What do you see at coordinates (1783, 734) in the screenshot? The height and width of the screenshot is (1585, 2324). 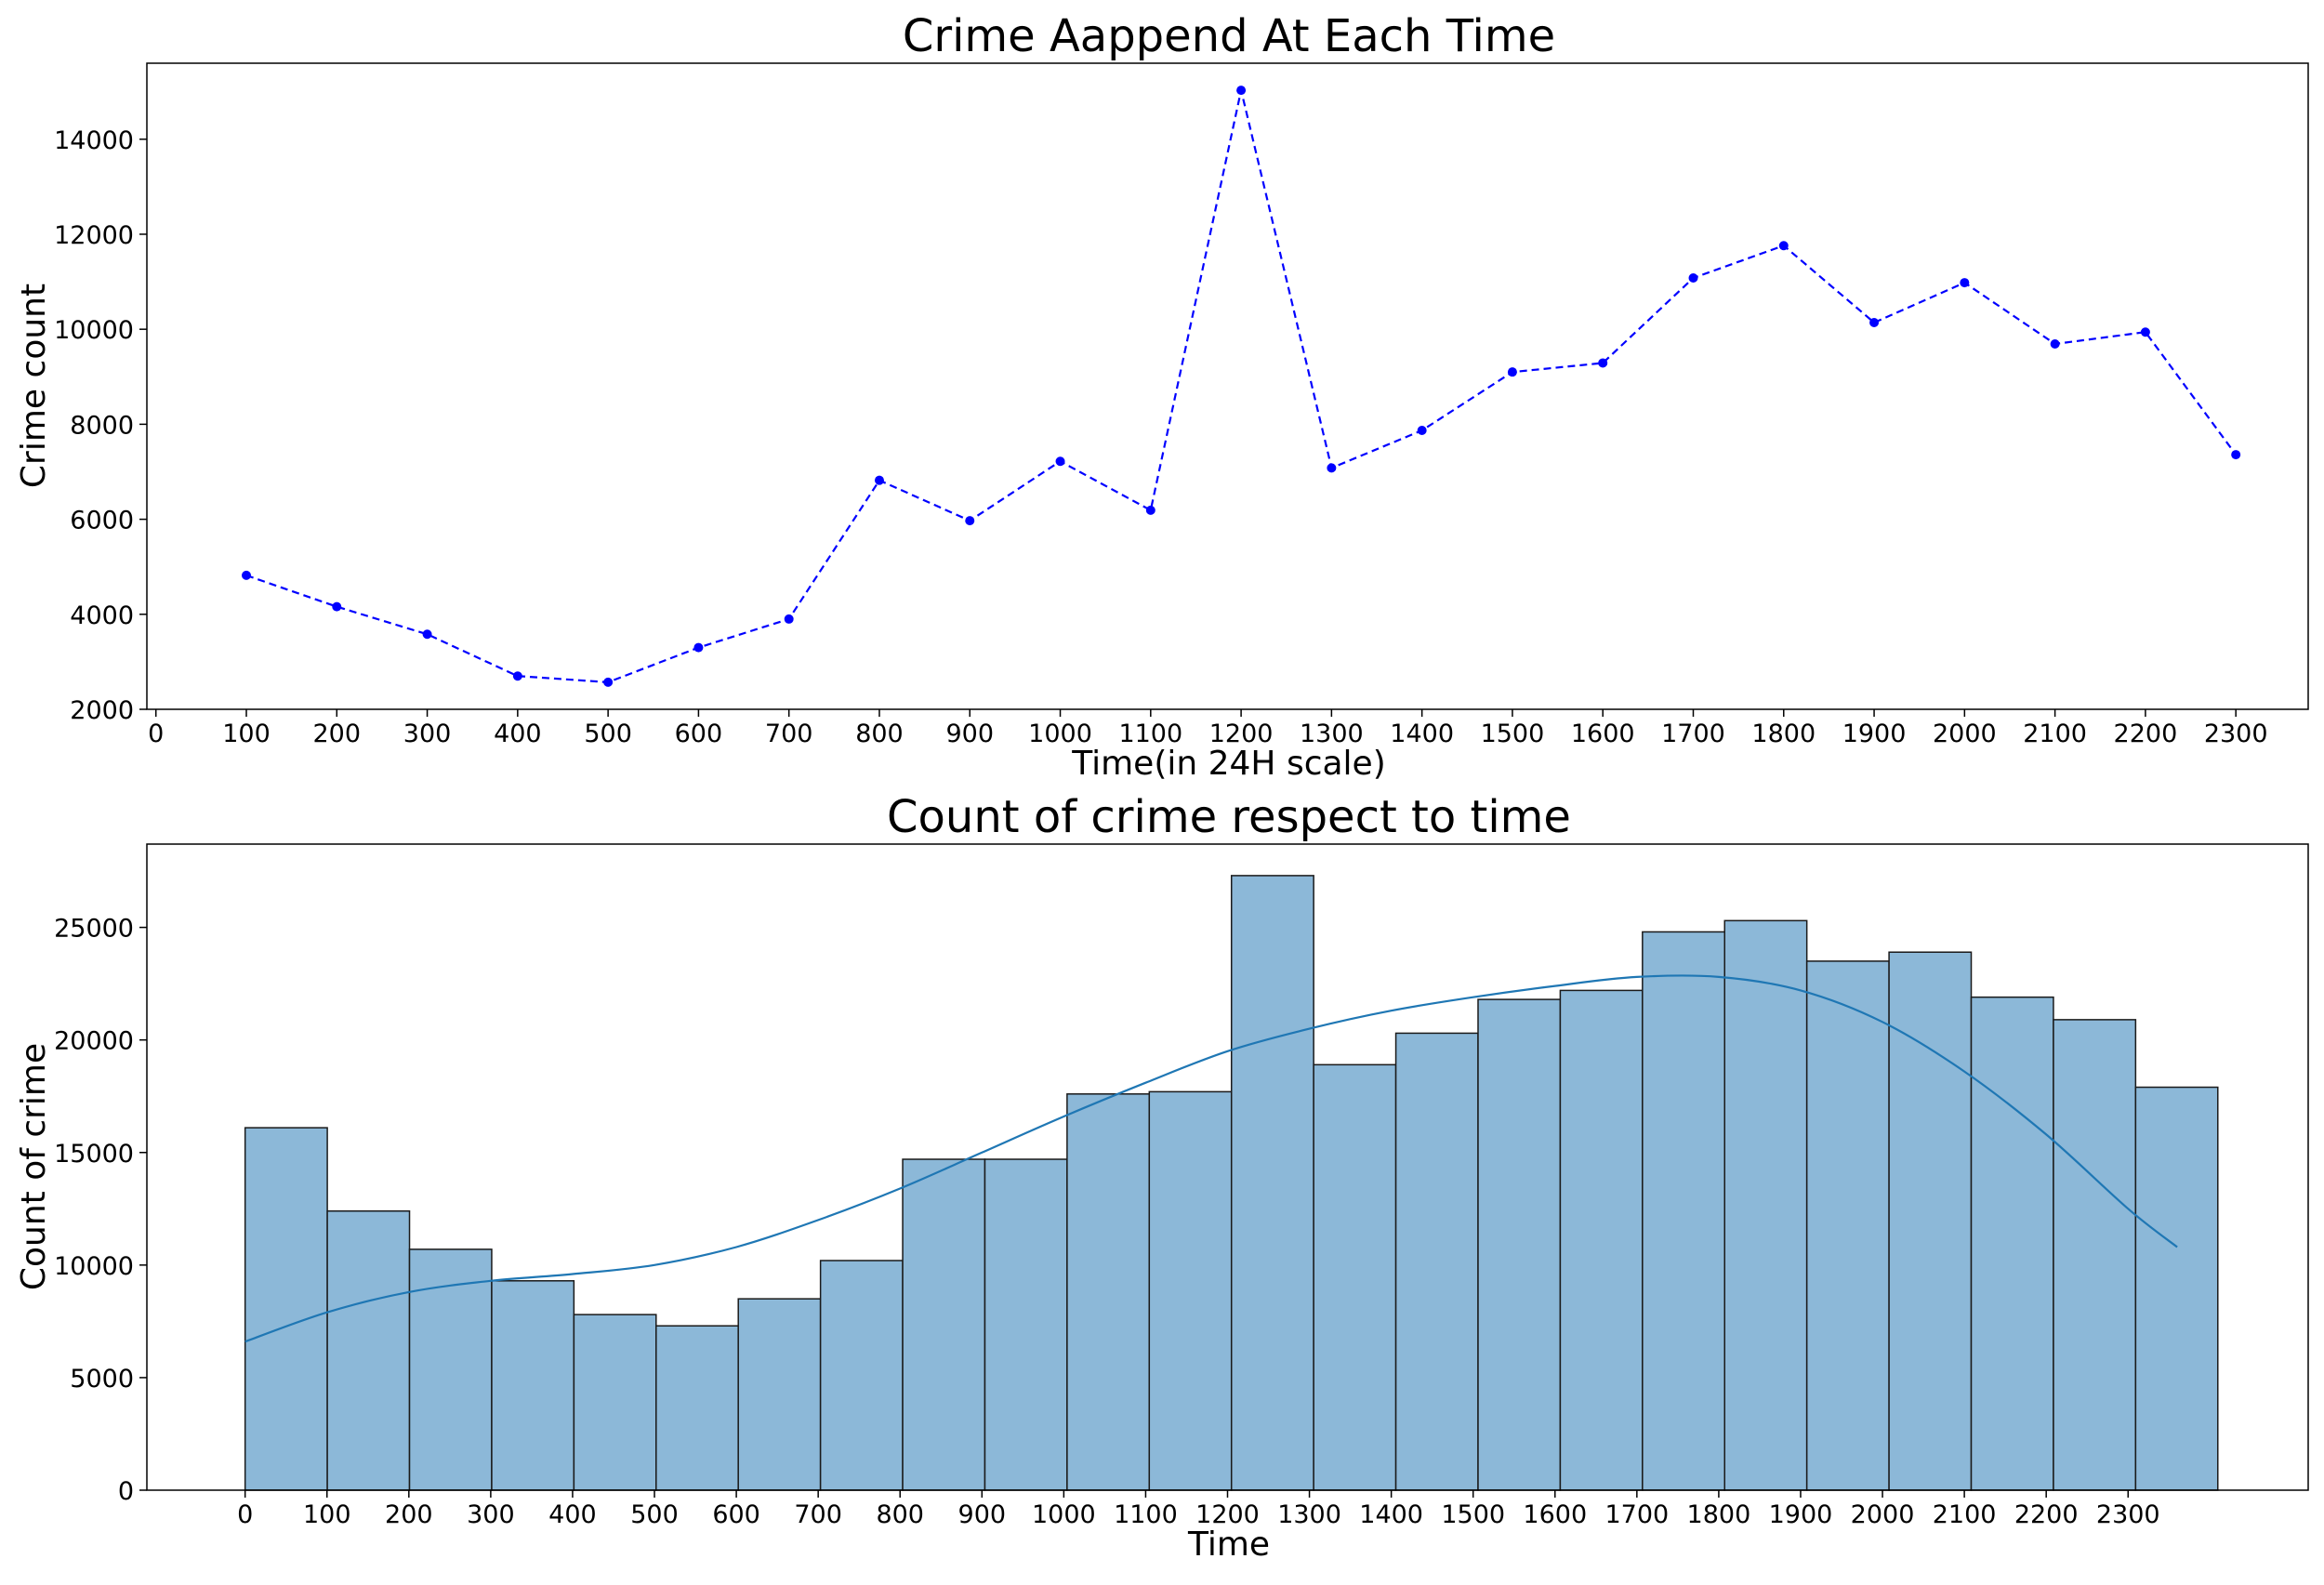 I see `line-chart-x-tick-label: 1800` at bounding box center [1783, 734].